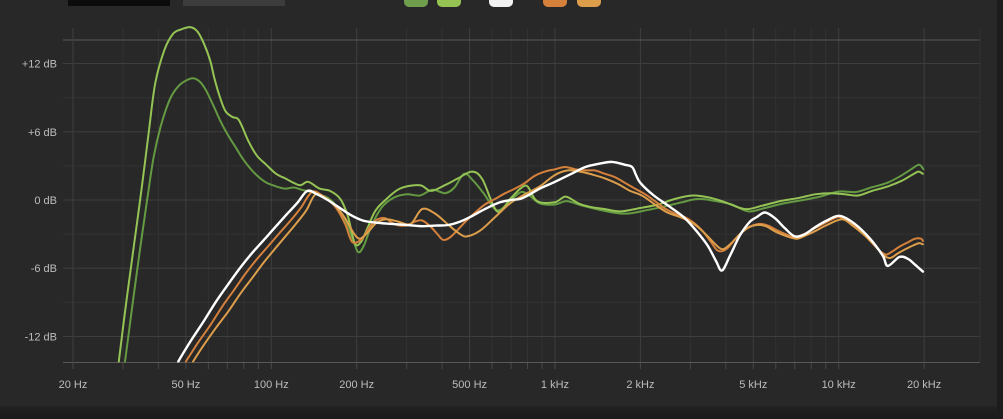 Image resolution: width=1003 pixels, height=419 pixels. Describe the element at coordinates (640, 385) in the screenshot. I see `x-axis-label: 2 kHz` at that location.